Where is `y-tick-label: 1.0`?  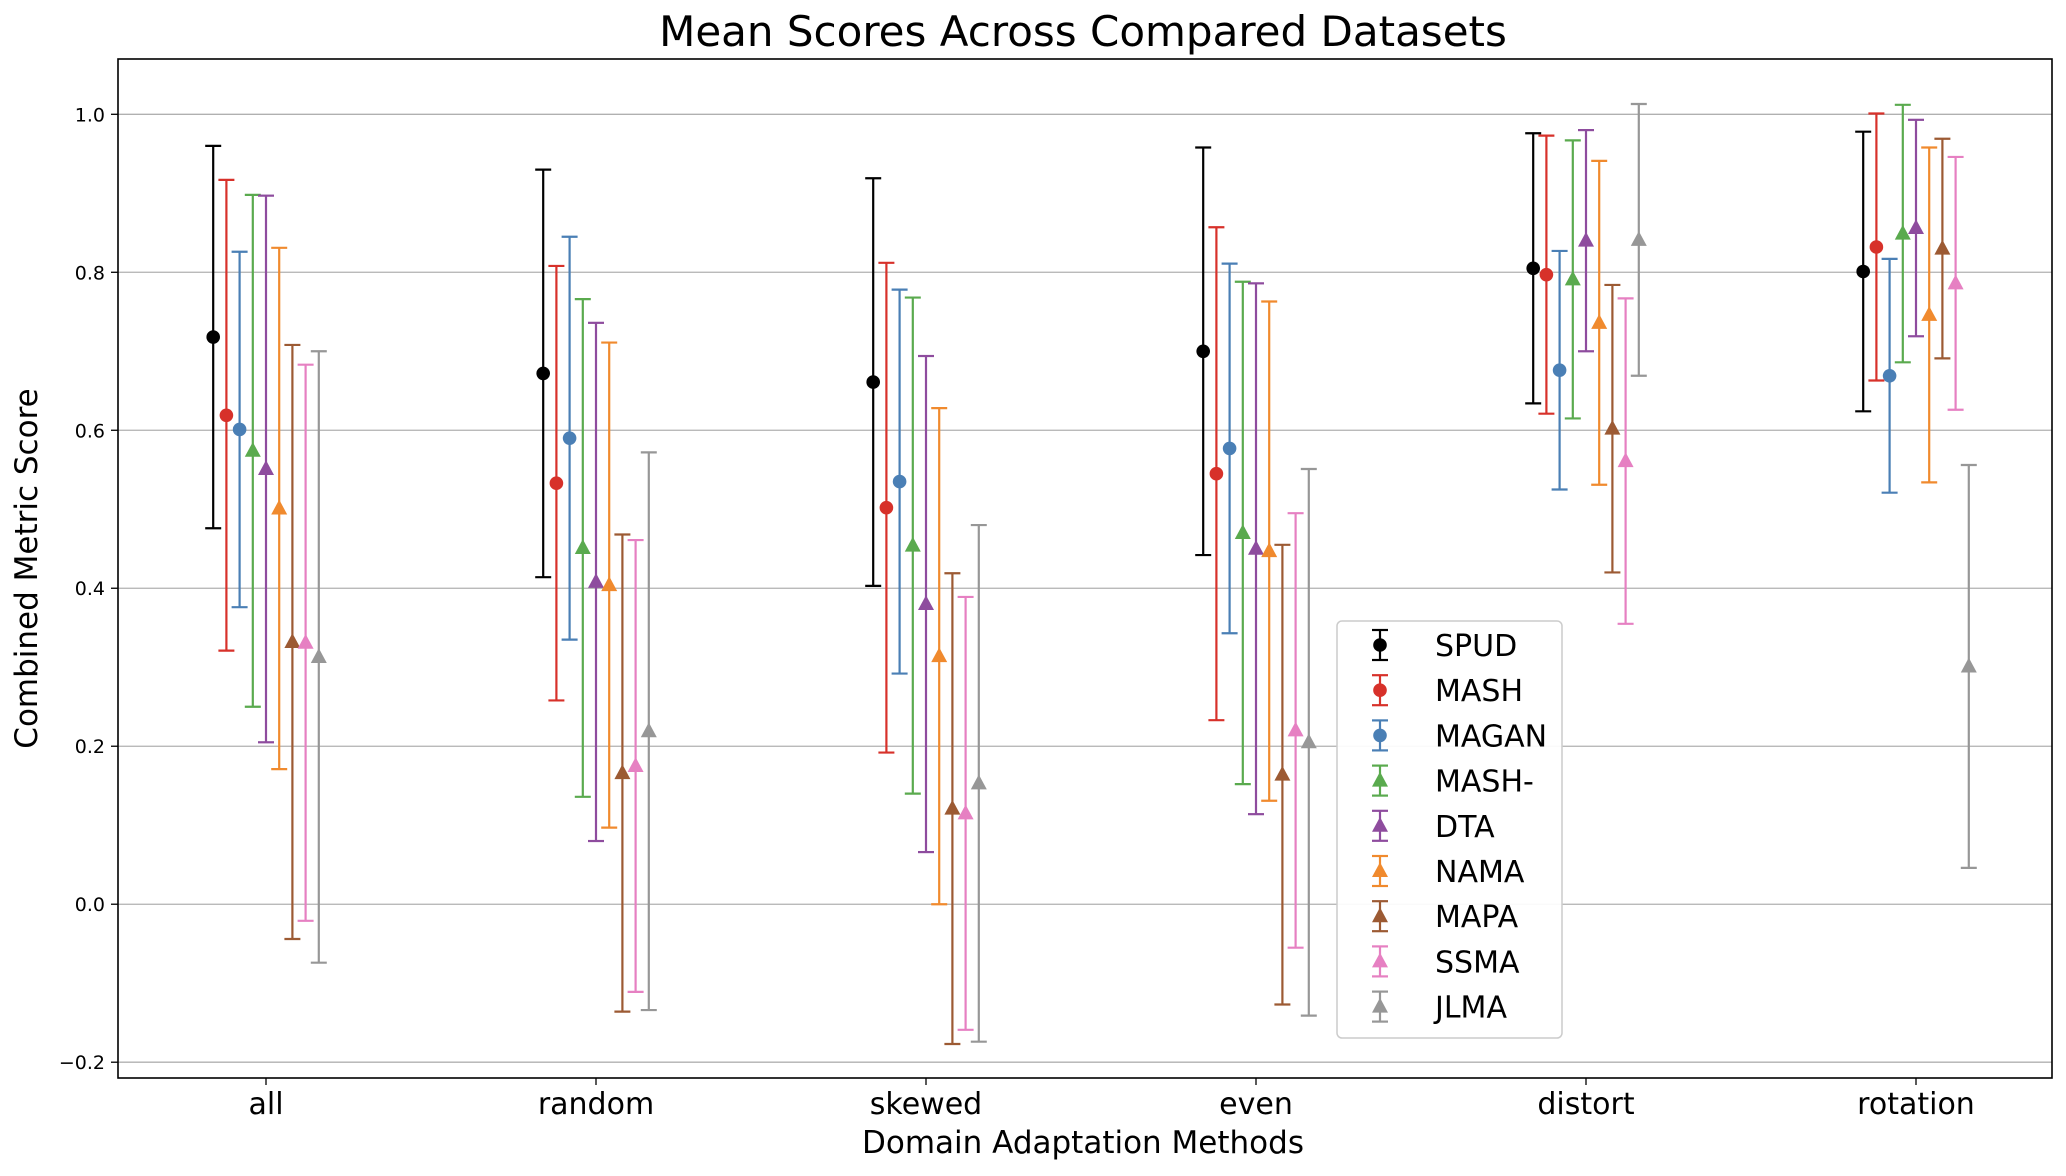 y-tick-label: 1.0 is located at coordinates (90, 115).